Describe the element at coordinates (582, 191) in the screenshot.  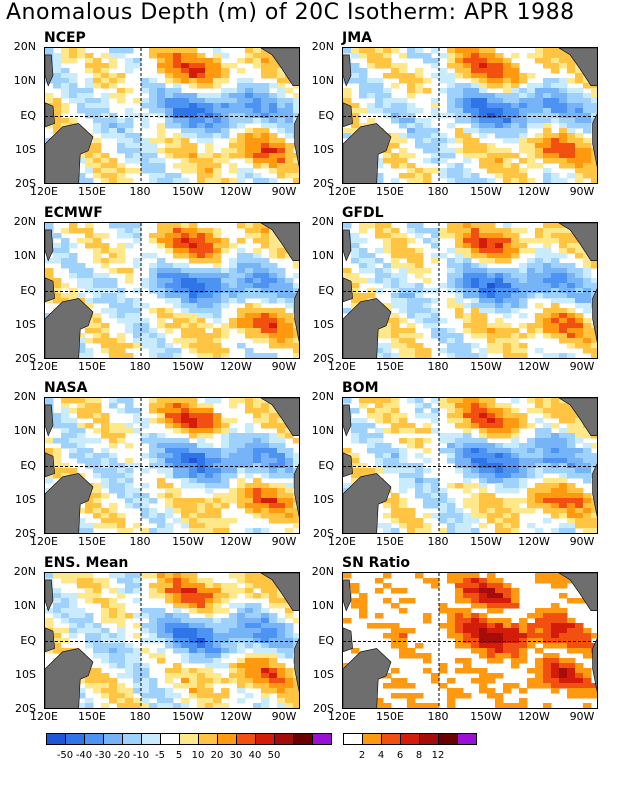
I see `lon-label: 90W` at that location.